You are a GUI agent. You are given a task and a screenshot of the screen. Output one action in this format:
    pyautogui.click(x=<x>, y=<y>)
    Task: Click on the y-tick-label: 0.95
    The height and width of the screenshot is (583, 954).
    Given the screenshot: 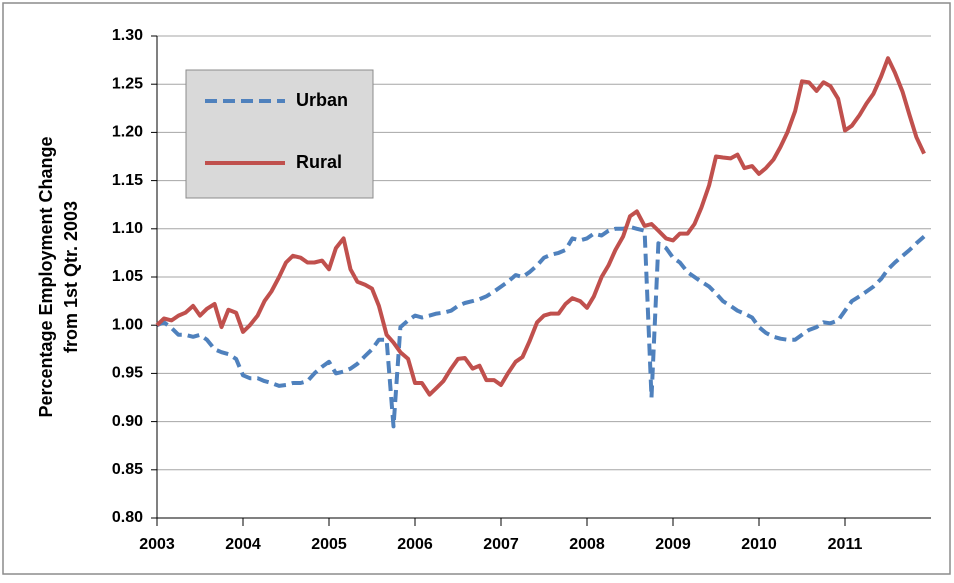 What is the action you would take?
    pyautogui.click(x=127, y=373)
    